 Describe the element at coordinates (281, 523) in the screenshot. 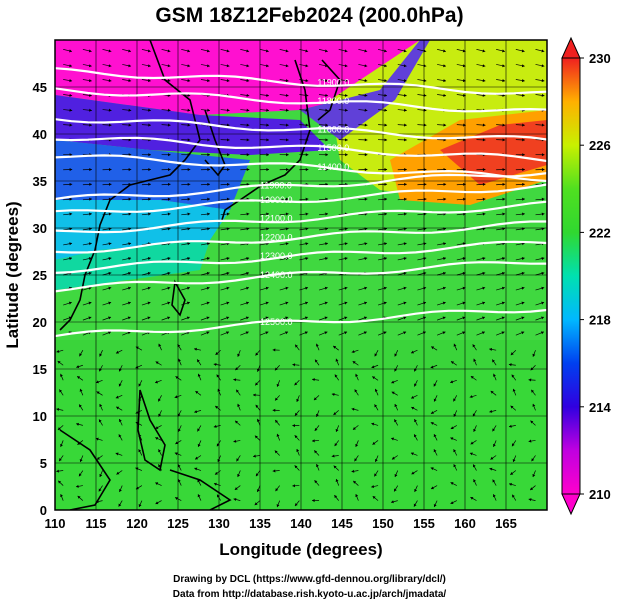

I see `x-tick-labels: 110 115 120 125 130 135 140 145 150 155 160 165` at that location.